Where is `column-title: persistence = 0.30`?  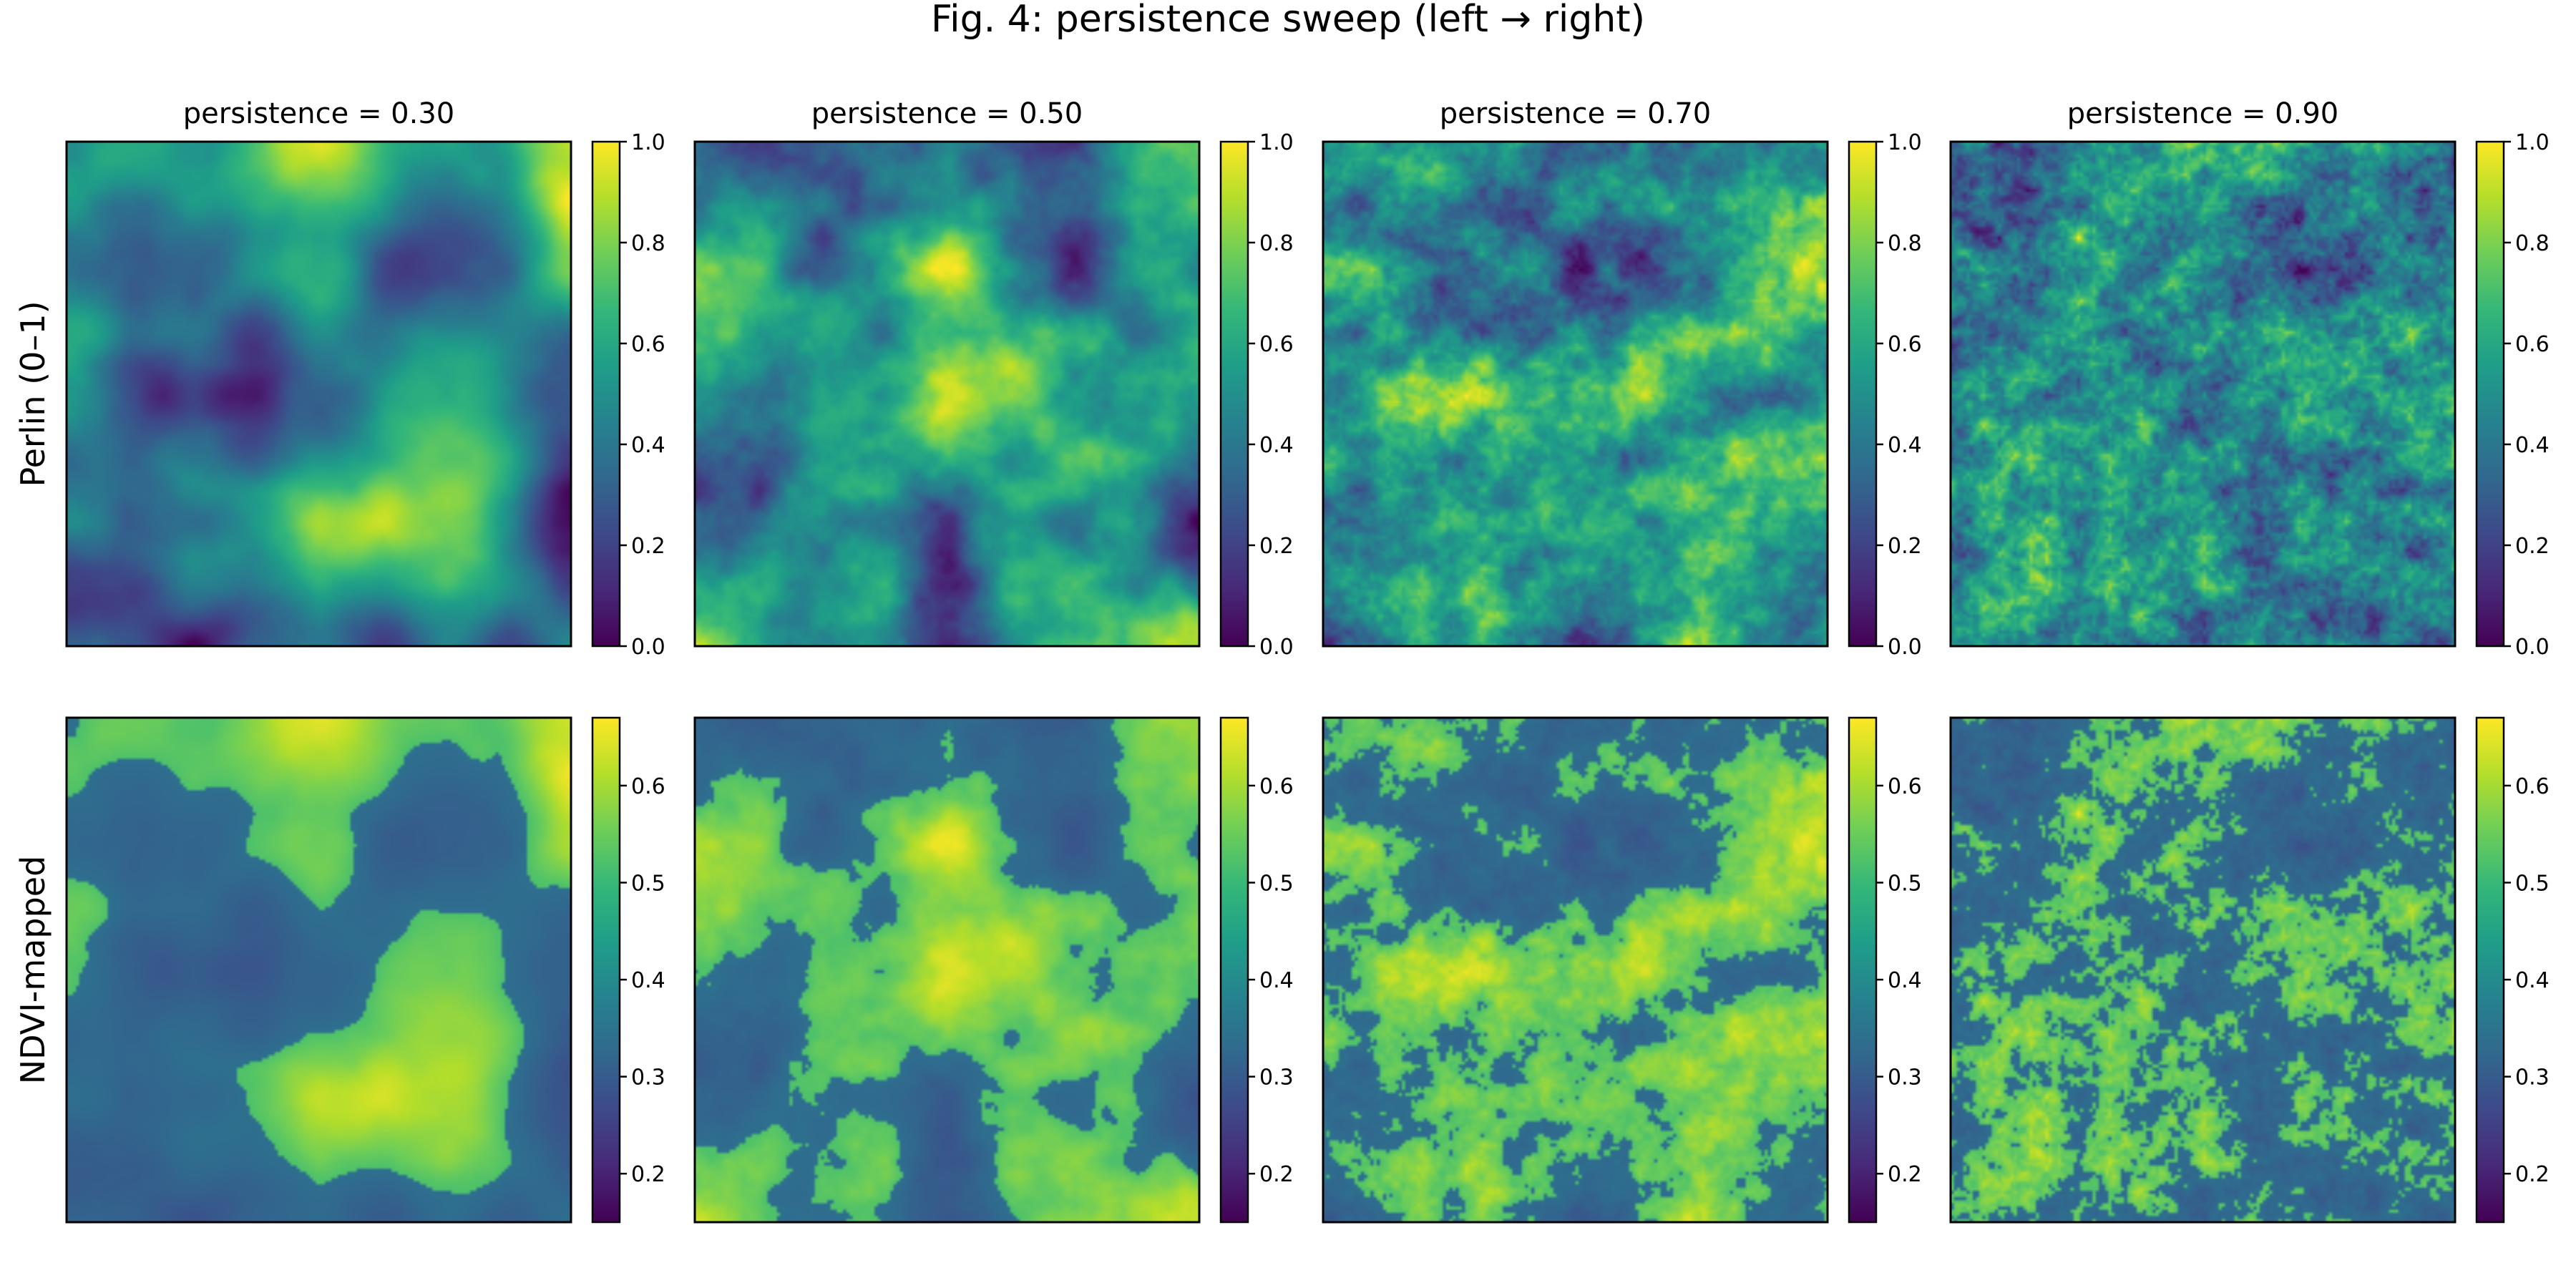 column-title: persistence = 0.30 is located at coordinates (319, 113).